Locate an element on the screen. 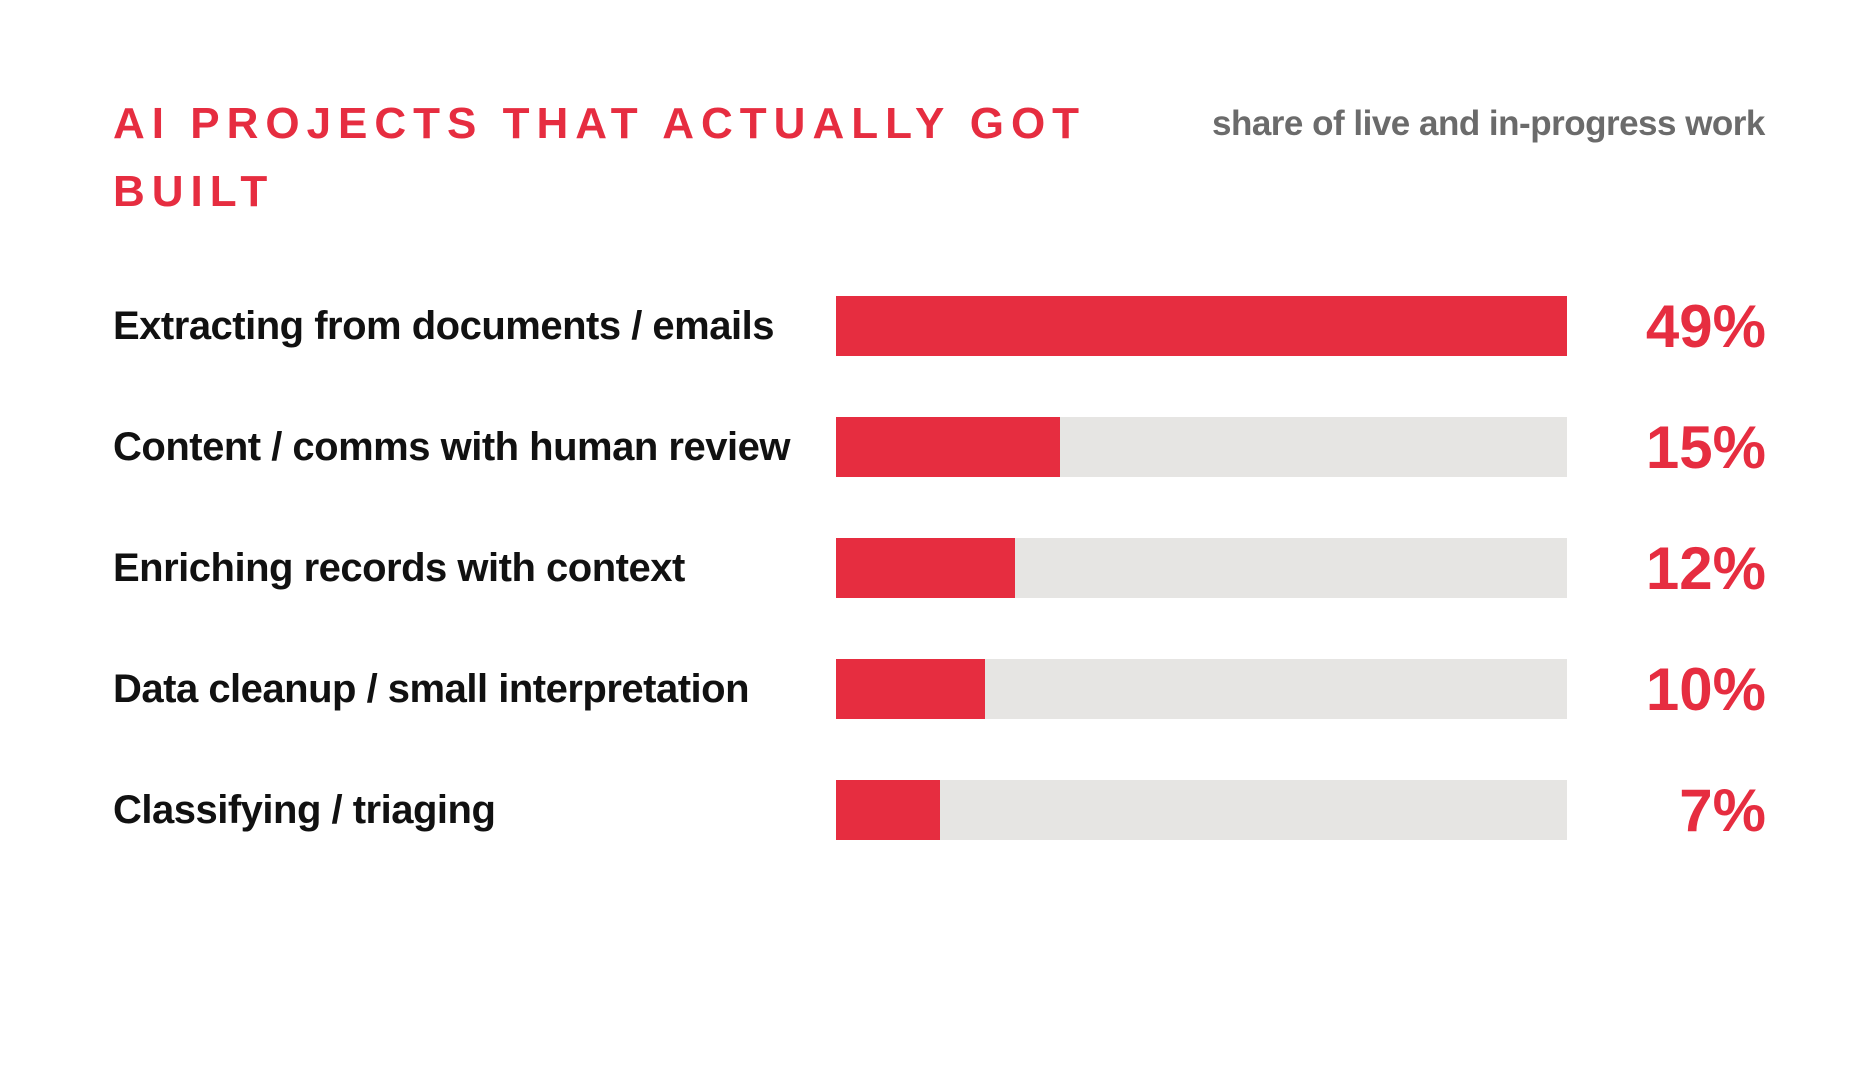 This screenshot has width=1872, height=1072. chart-subtitle: share of live and in-progress work is located at coordinates (1488, 123).